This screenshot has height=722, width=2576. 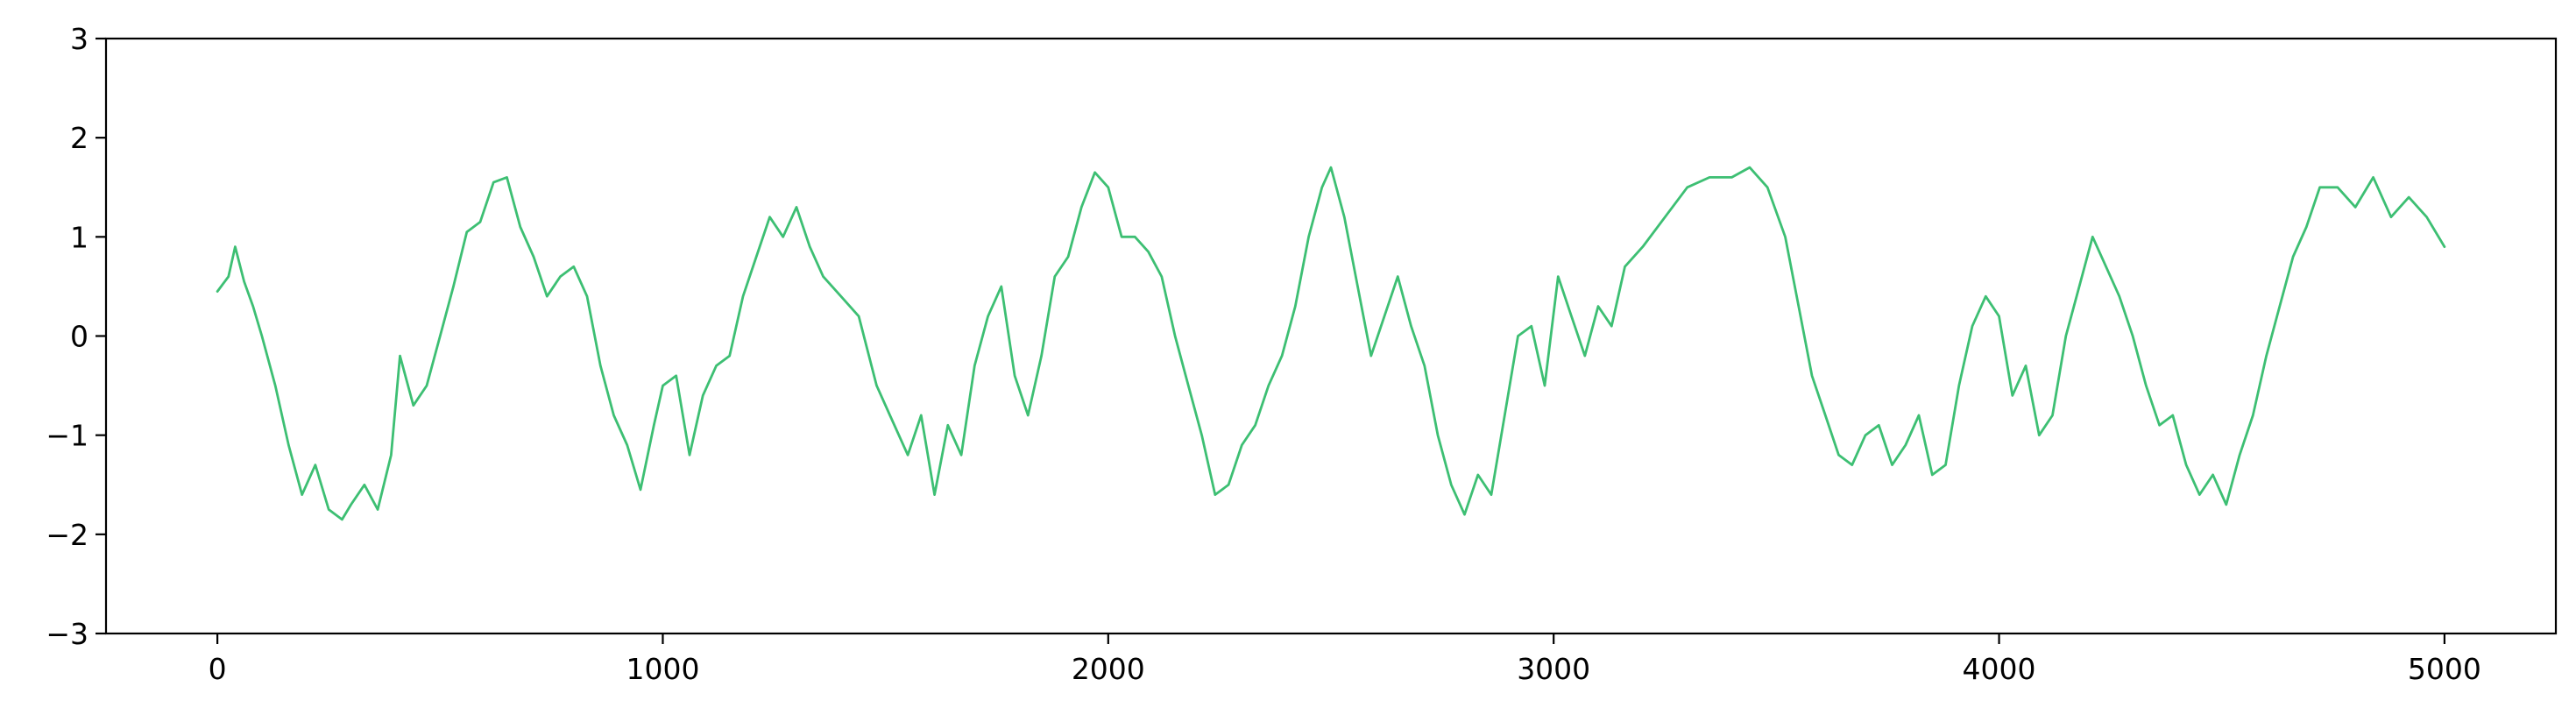 I want to click on y-tick-label: 0, so click(x=79, y=337).